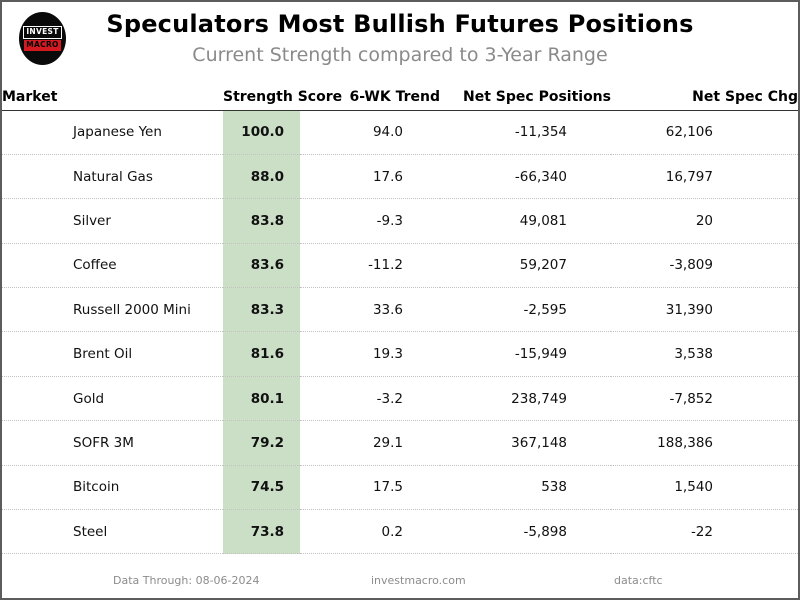  What do you see at coordinates (689, 176) in the screenshot?
I see `net-chg-cell: 16,797` at bounding box center [689, 176].